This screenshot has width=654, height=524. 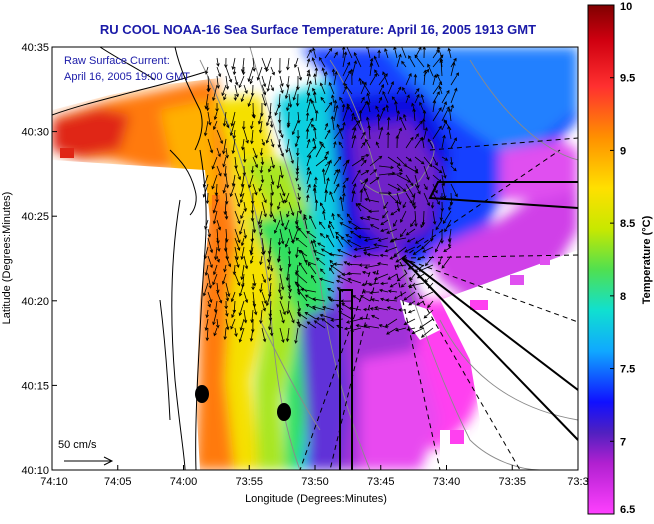 I want to click on x-axis-label: Longitude (Degrees:Minutes), so click(x=316, y=499).